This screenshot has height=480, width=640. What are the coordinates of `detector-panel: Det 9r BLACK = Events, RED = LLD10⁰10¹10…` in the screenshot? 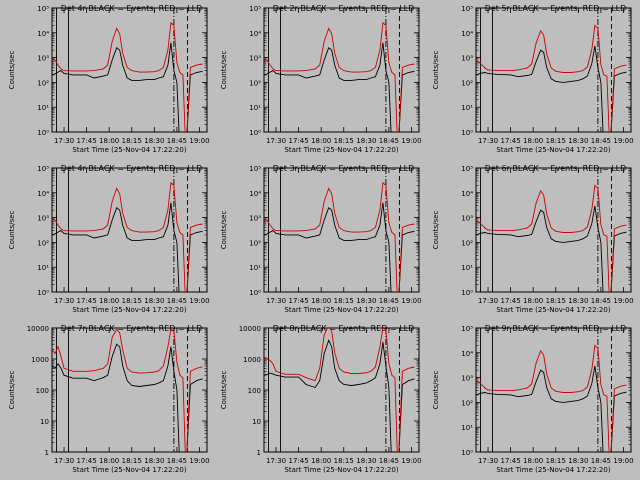 It's located at (533, 399).